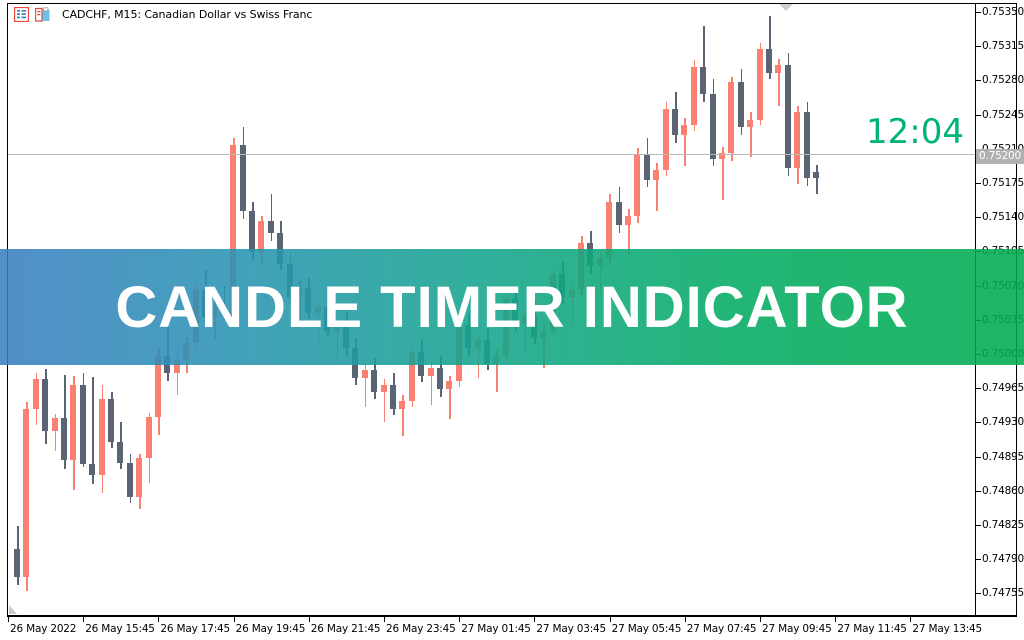 This screenshot has width=1024, height=640. I want to click on time-tick-label: 26 May 23:45, so click(421, 629).